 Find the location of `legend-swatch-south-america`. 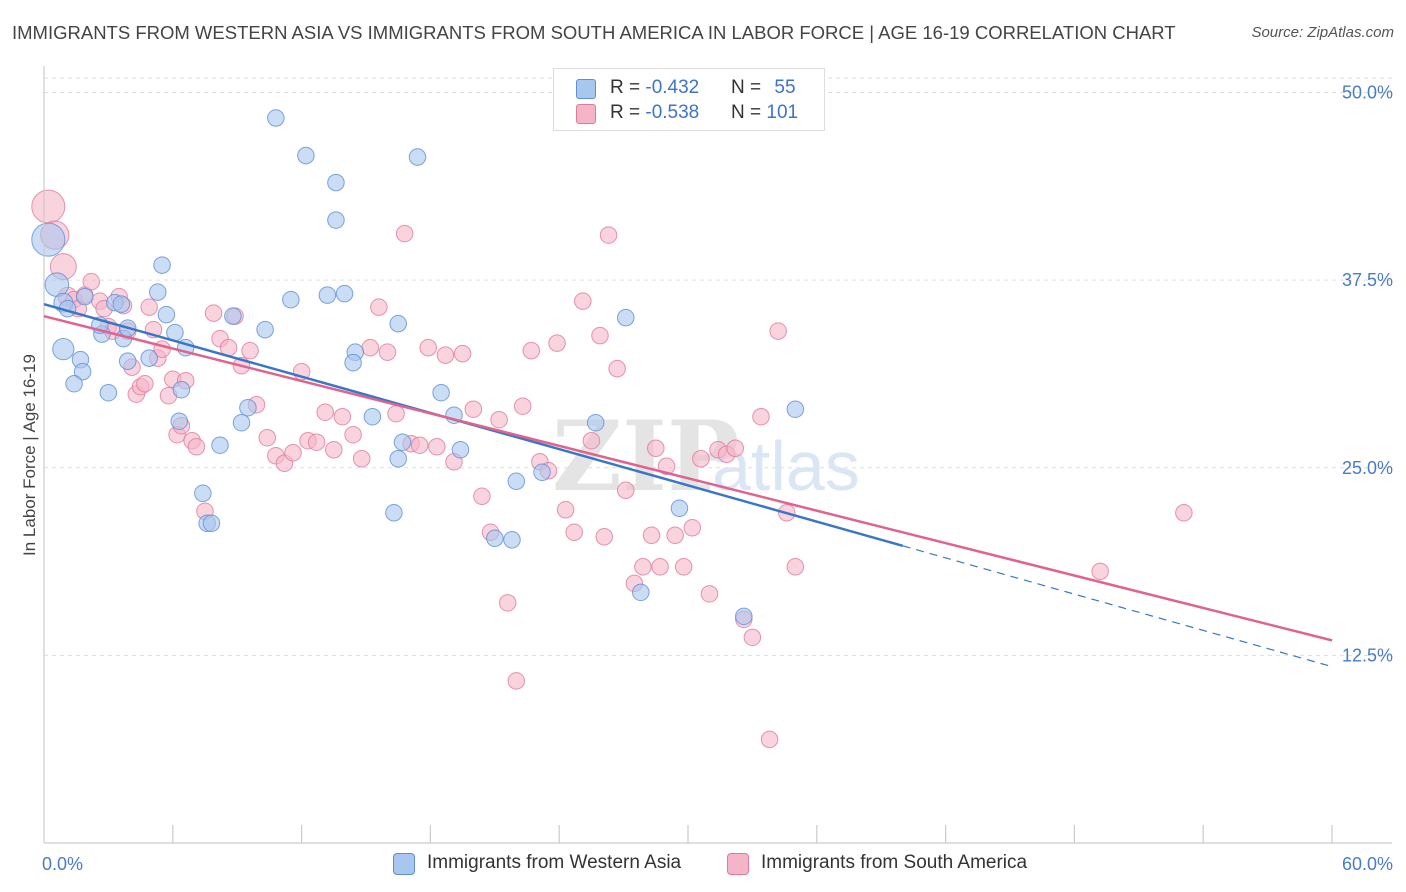

legend-swatch-south-america is located at coordinates (586, 114).